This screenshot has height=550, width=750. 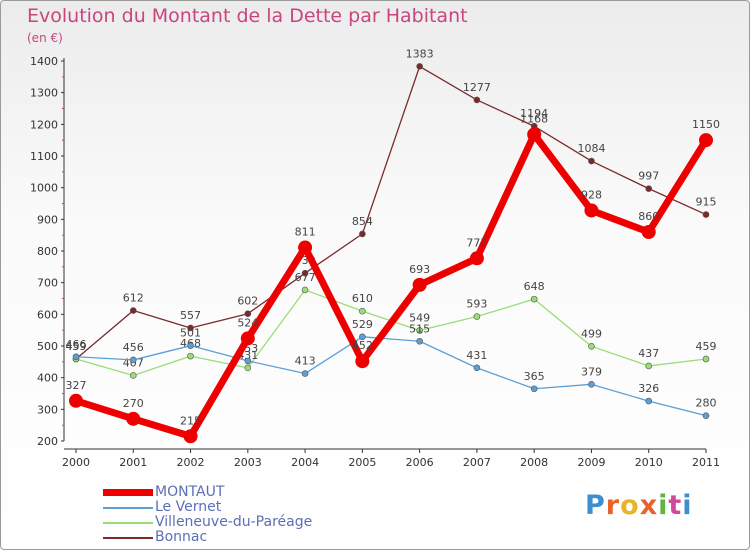 What do you see at coordinates (706, 346) in the screenshot?
I see `data-label-villeneuve-du-par-age: 459` at bounding box center [706, 346].